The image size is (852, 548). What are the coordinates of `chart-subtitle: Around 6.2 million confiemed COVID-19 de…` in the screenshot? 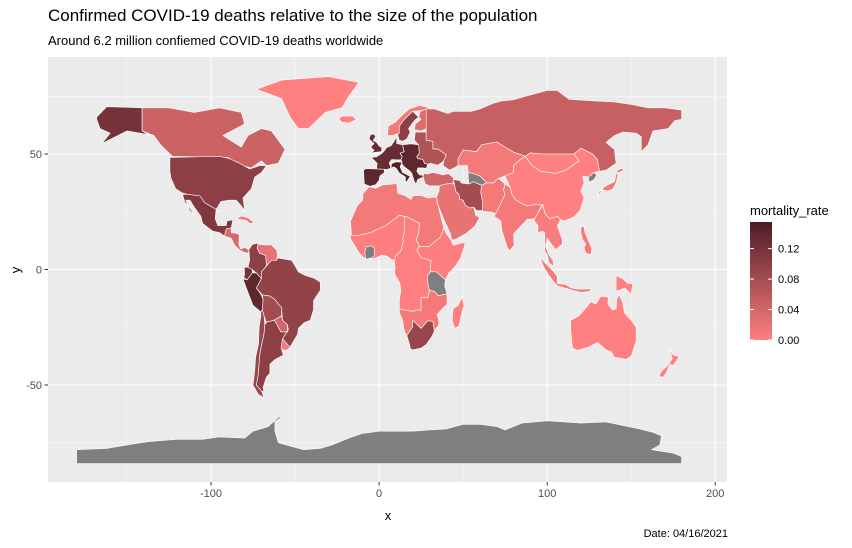 It's located at (216, 40).